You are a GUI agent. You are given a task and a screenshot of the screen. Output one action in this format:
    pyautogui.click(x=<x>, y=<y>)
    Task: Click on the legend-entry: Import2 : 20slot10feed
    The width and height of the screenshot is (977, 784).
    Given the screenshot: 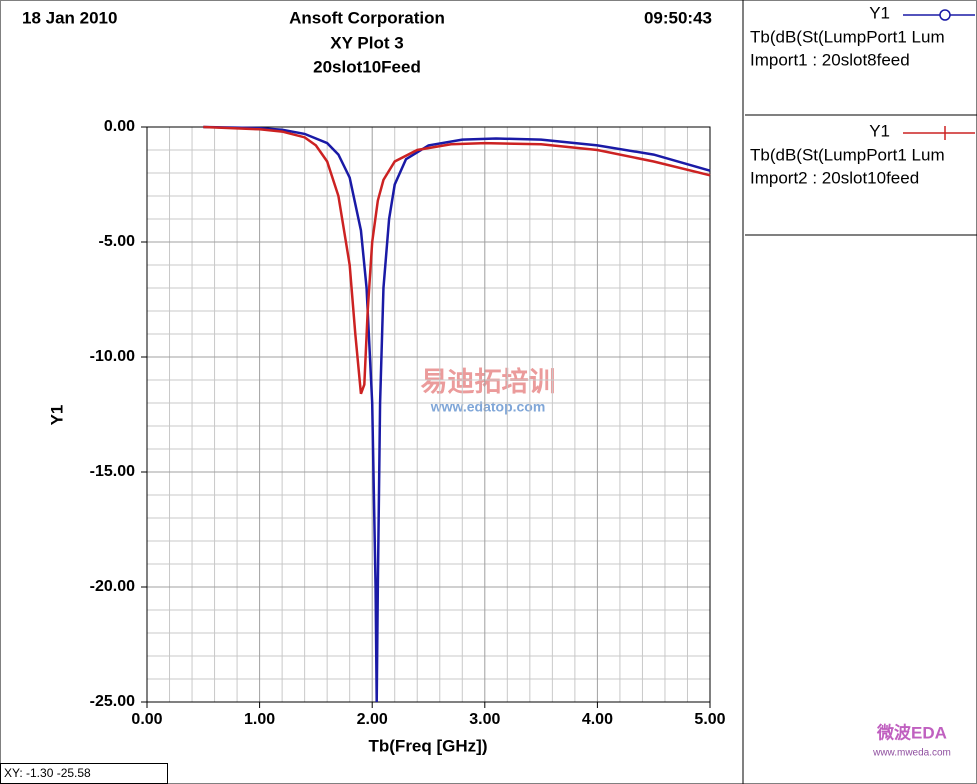 What is the action you would take?
    pyautogui.click(x=834, y=177)
    